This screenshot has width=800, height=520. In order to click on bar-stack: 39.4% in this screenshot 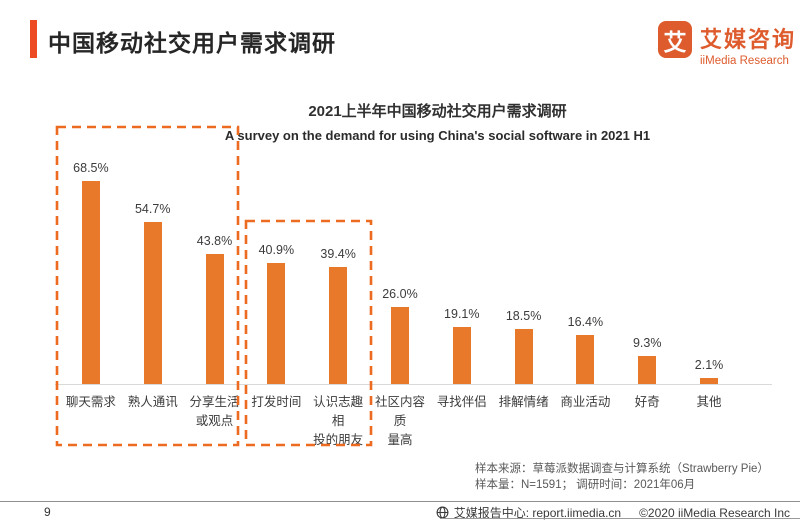, I will do `click(338, 269)`.